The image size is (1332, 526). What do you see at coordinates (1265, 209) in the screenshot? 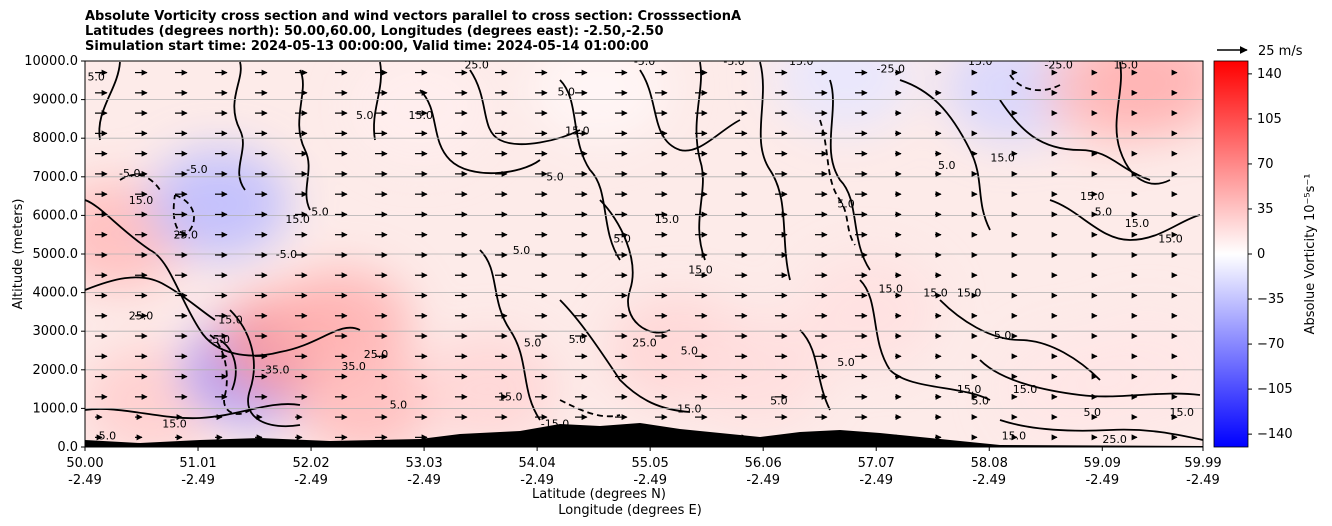
I see `colorbar-tick-label: 35` at bounding box center [1265, 209].